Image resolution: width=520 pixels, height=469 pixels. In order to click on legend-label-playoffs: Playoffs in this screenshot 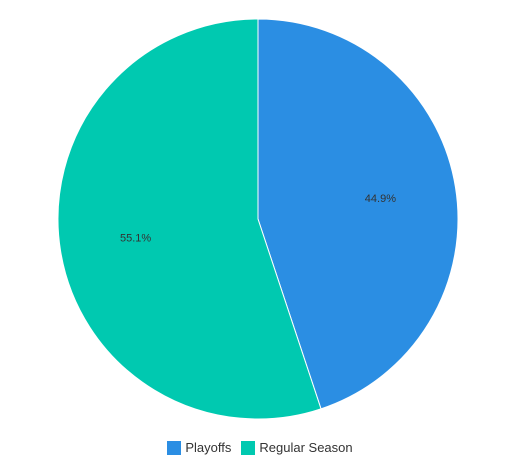, I will do `click(208, 447)`.